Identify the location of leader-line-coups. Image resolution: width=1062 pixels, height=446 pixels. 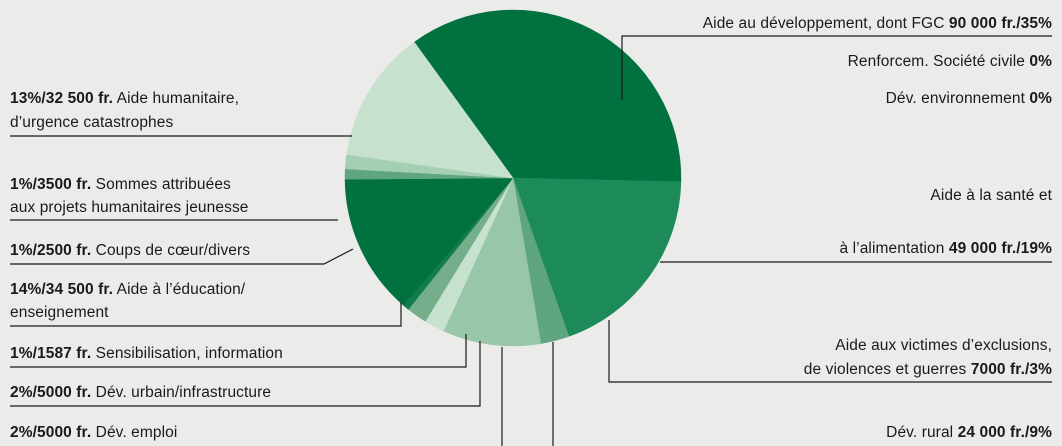
(182, 256).